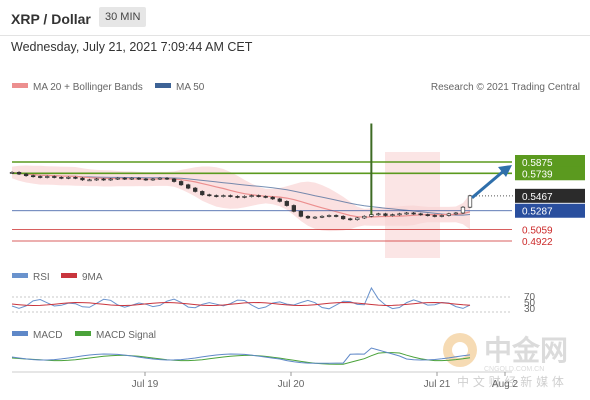 The width and height of the screenshot is (590, 400). I want to click on price-label-0: 0.5875, so click(537, 163).